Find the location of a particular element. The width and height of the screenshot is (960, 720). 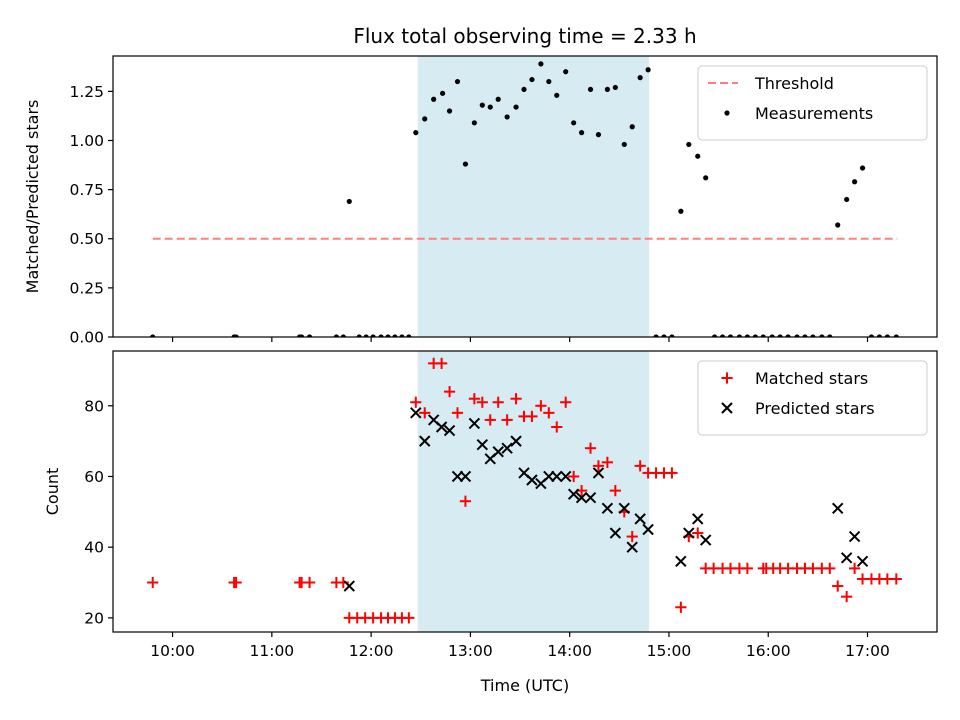

legend-series-label: Predicted stars is located at coordinates (815, 408).